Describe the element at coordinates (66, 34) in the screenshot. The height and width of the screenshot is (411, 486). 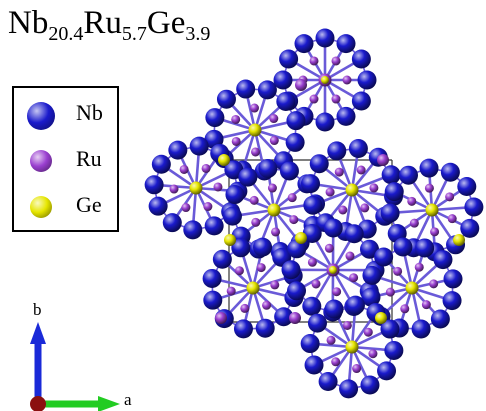
I see `subscript-nb: 20.4` at that location.